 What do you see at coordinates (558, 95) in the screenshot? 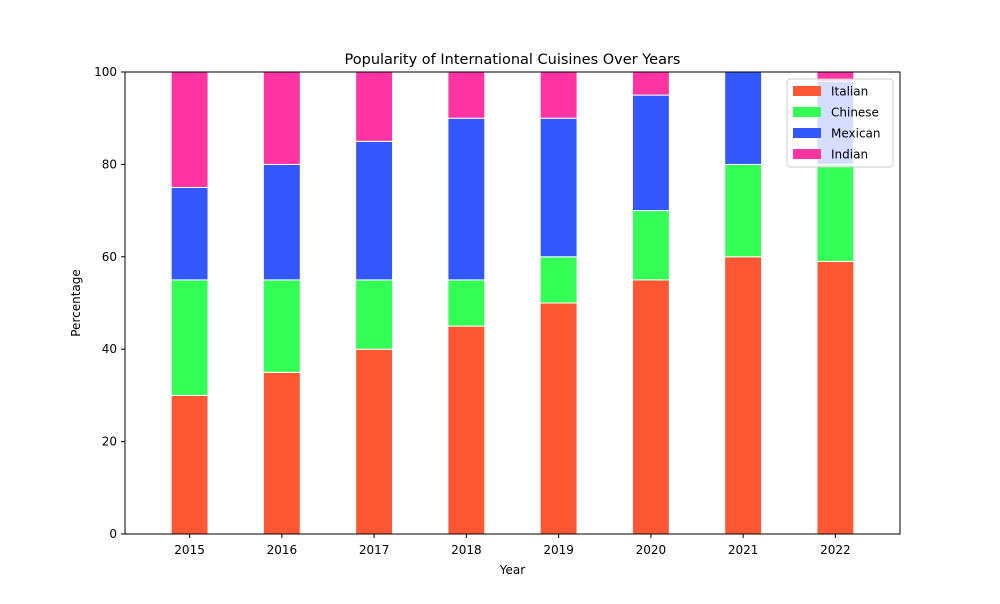
I see `bar-indian-2019` at bounding box center [558, 95].